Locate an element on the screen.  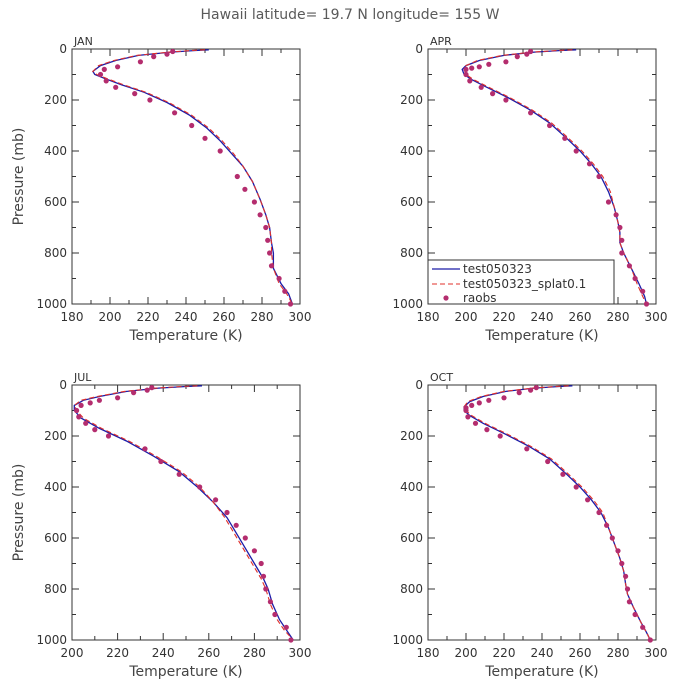
x-tick-label: 220 is located at coordinates (117, 653).